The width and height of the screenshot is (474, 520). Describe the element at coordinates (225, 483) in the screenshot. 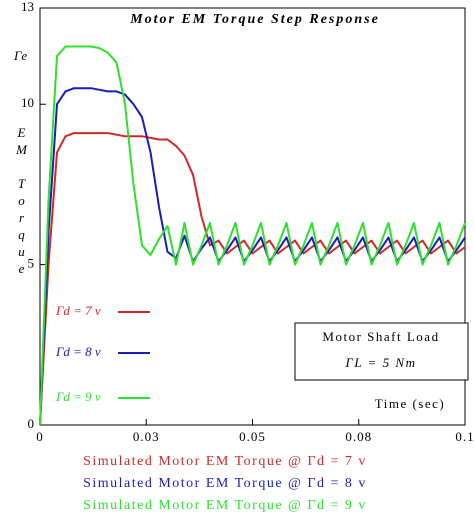

I see `caption: Simulated Motor EM Torque @ Γd = 8 v` at that location.